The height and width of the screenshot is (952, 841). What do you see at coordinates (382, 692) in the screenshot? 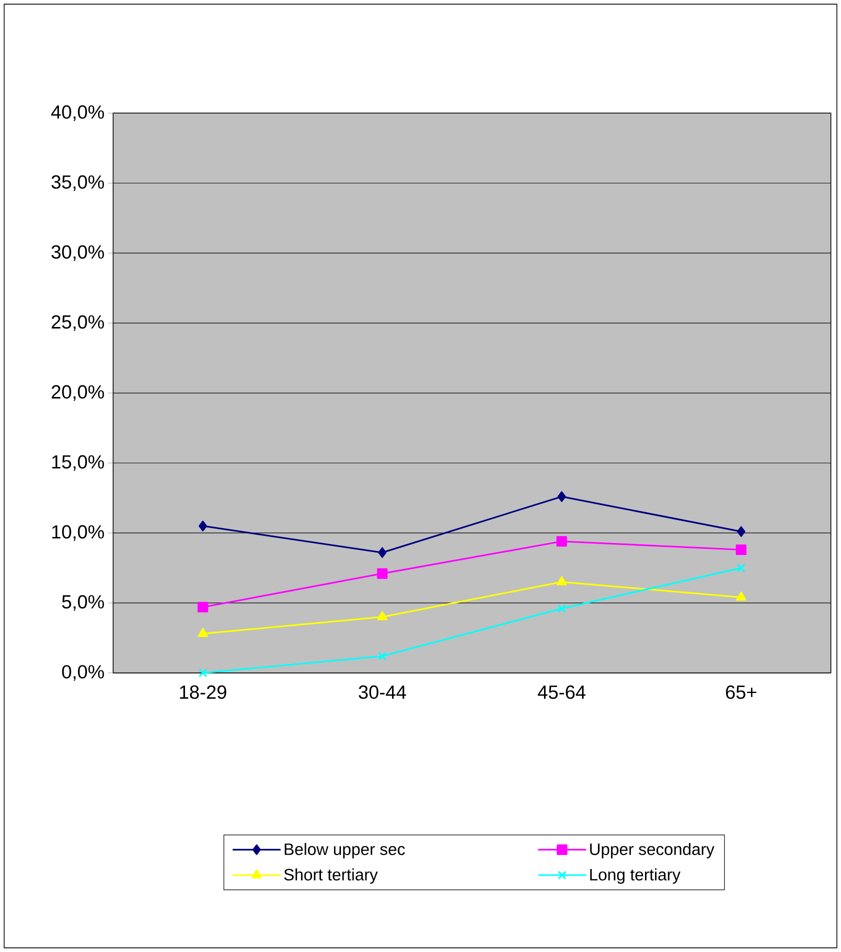
I see `x-tick-label: 30-44` at bounding box center [382, 692].